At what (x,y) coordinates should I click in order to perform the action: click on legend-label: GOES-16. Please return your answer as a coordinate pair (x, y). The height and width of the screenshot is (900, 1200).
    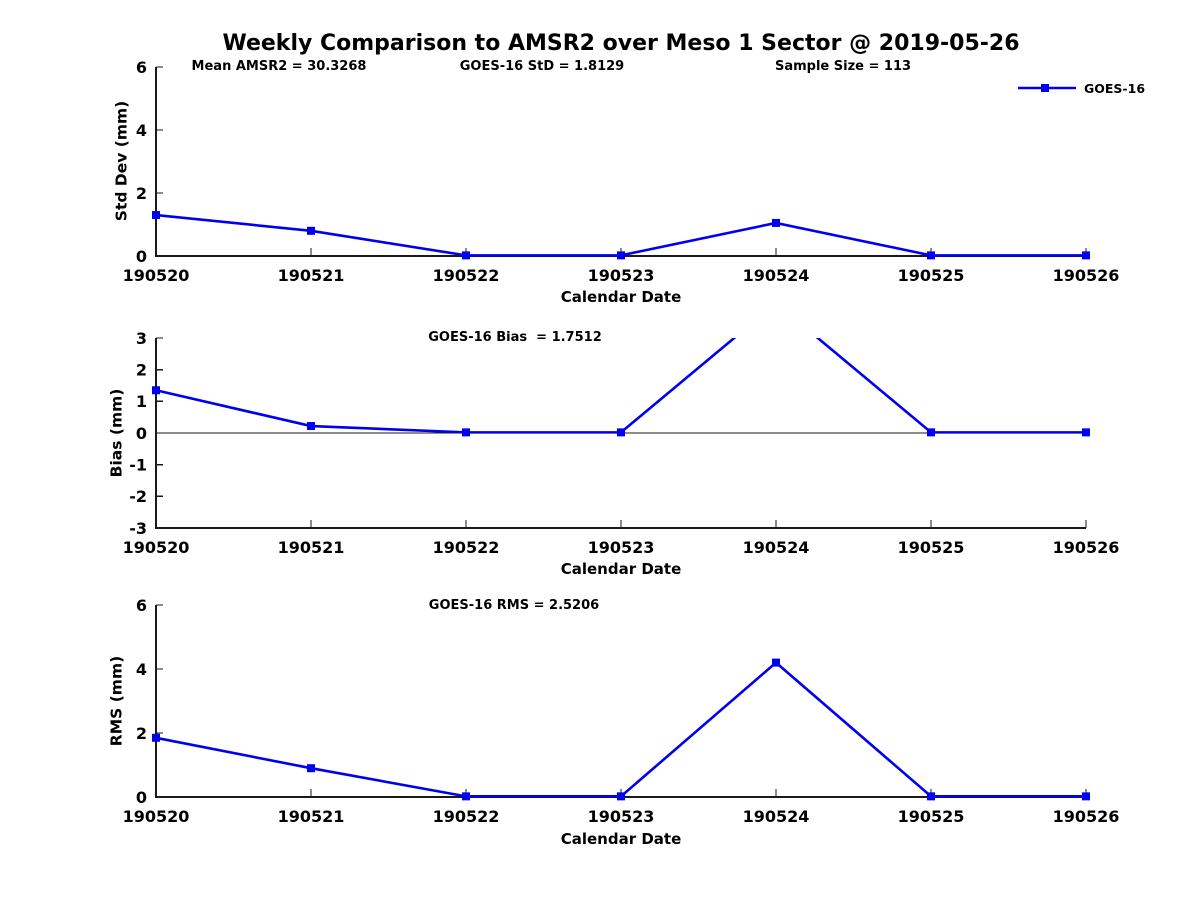
    Looking at the image, I should click on (1115, 88).